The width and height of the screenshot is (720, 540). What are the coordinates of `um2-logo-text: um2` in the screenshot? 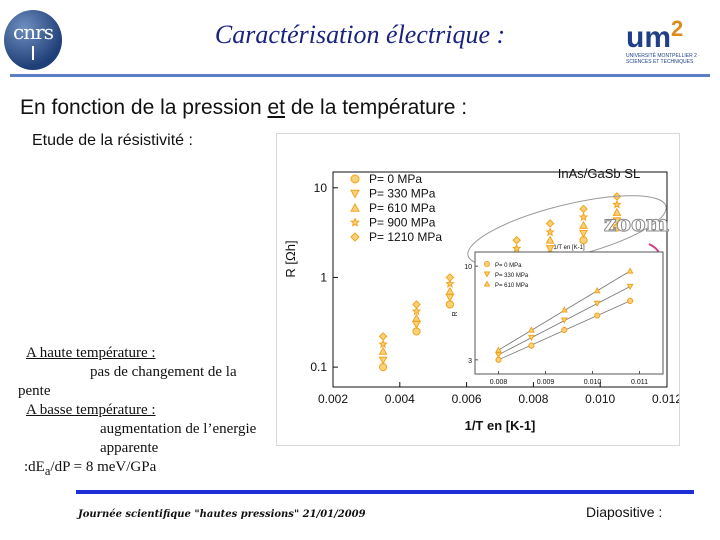 It's located at (655, 35).